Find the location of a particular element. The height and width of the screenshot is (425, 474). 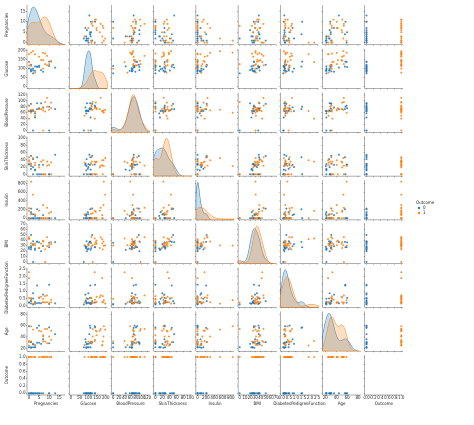

y-tick-label: 2.5 is located at coordinates (22, 268).